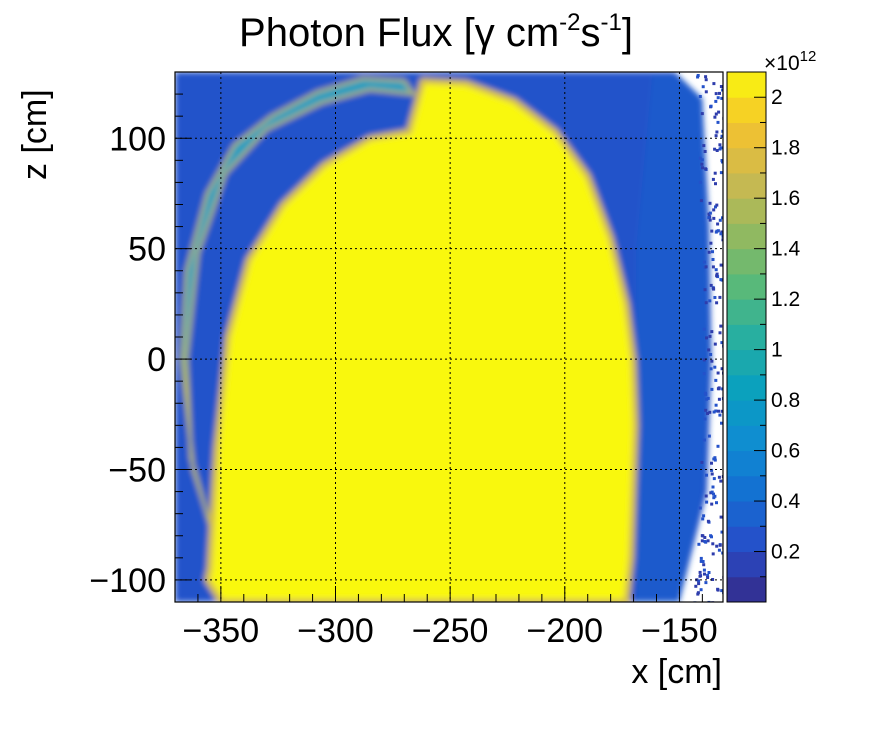  I want to click on colorbar-frame, so click(746, 337).